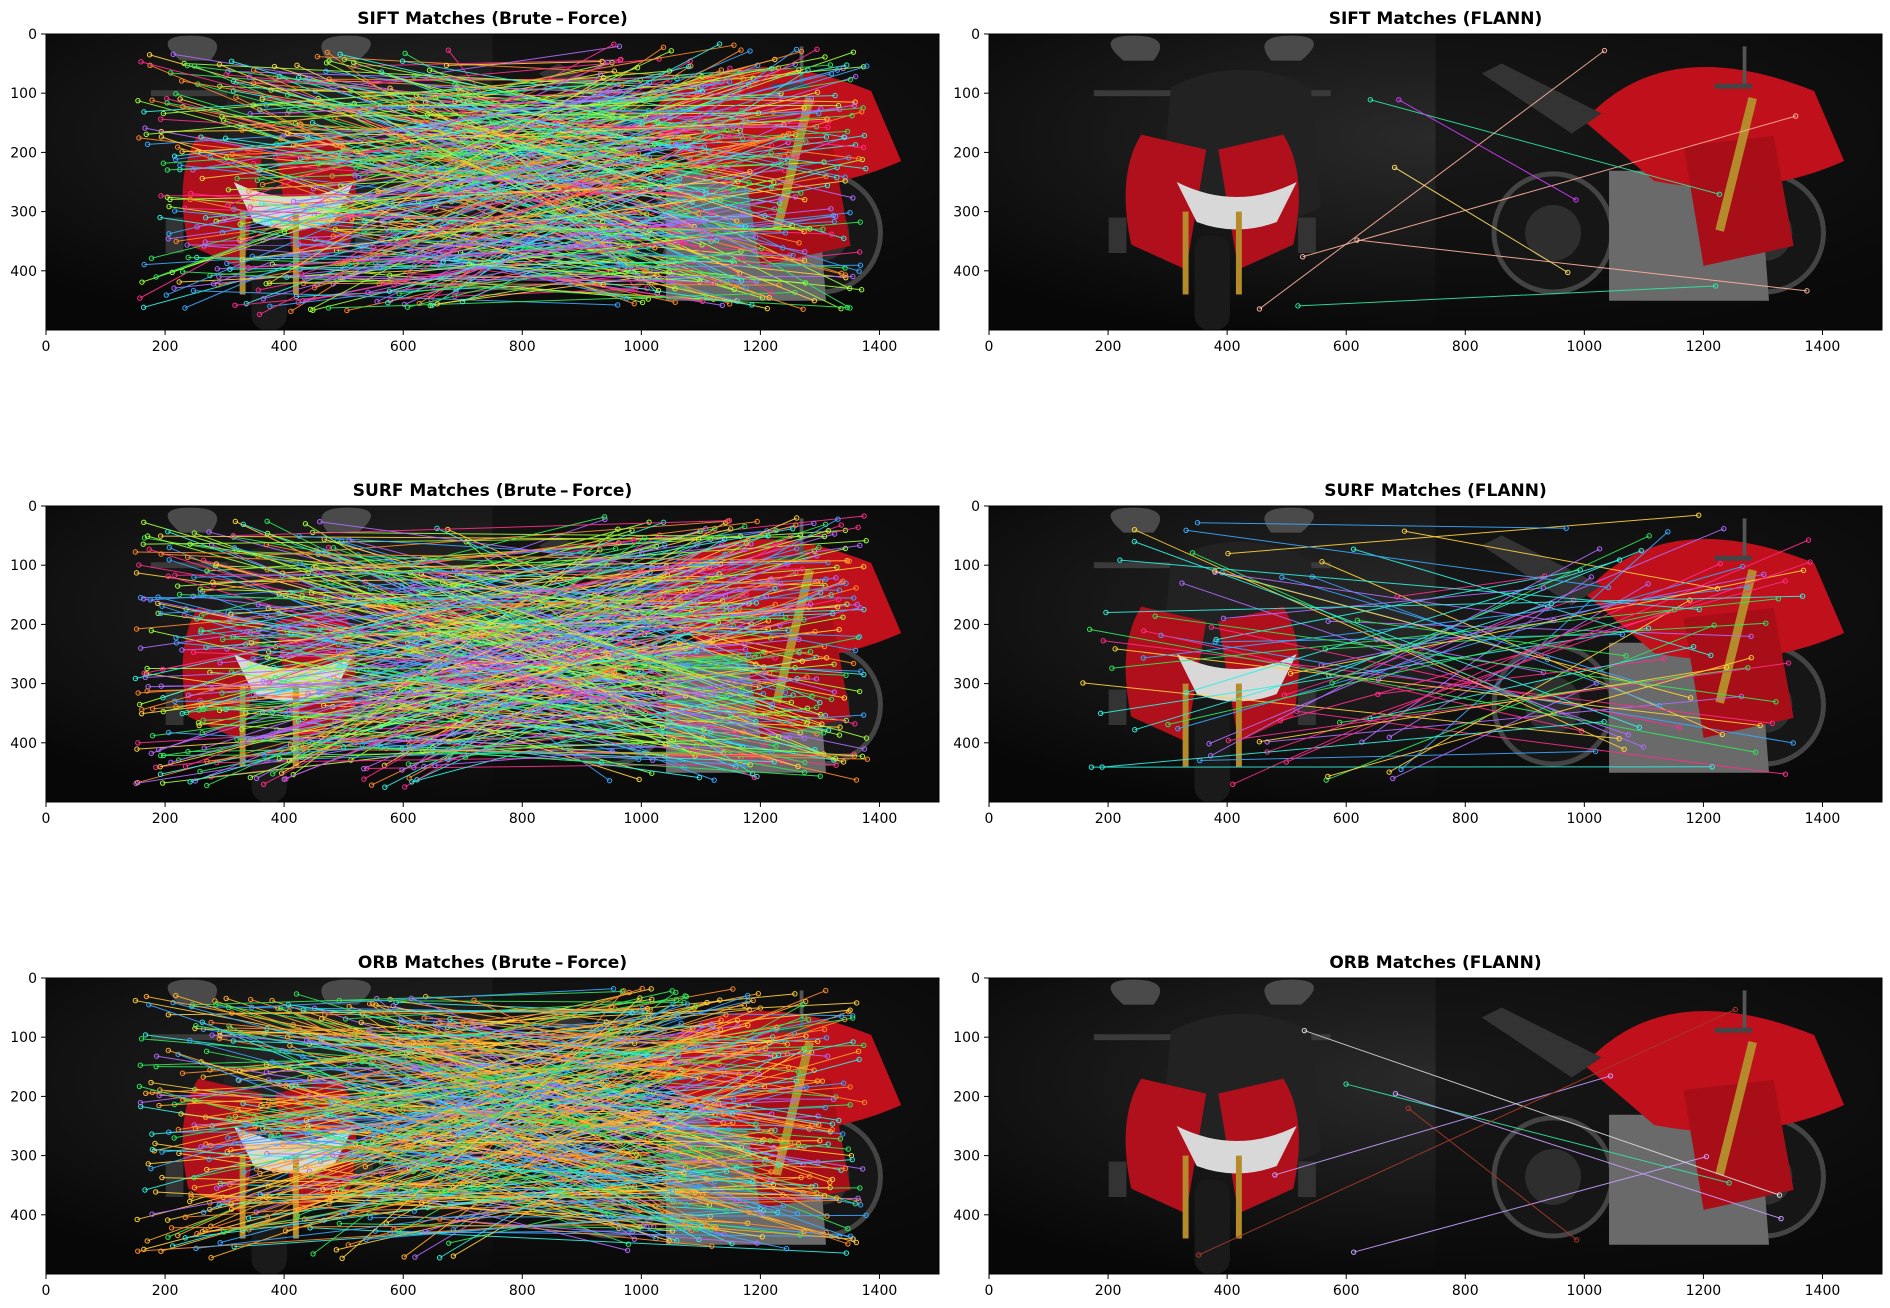  I want to click on match-lines, so click(1446, 649).